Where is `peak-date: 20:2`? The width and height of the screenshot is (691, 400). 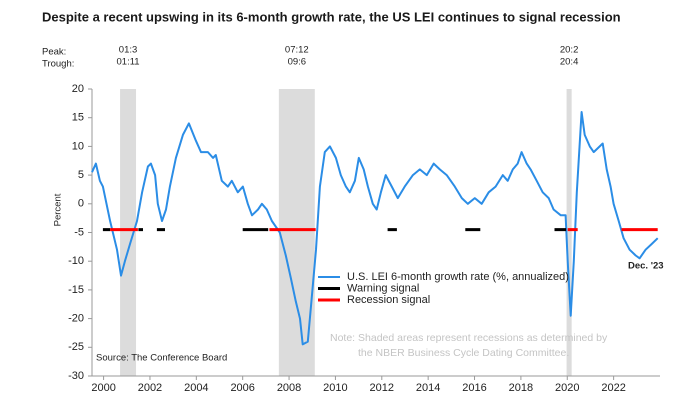
peak-date: 20:2 is located at coordinates (569, 50).